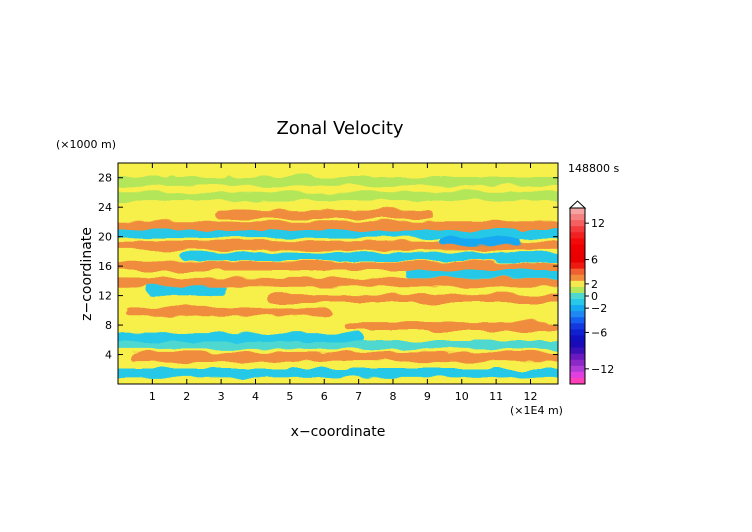  I want to click on colorbar-tick-label: 2, so click(594, 284).